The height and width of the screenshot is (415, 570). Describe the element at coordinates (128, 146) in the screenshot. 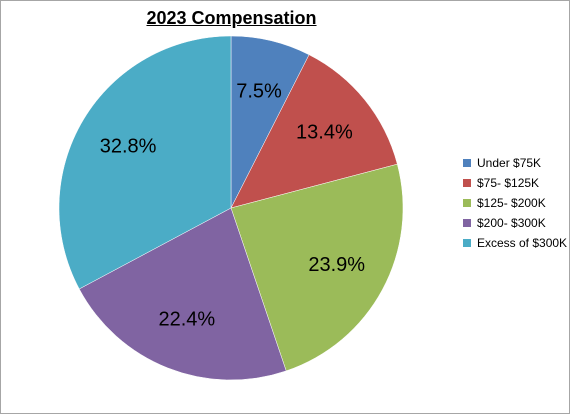

I see `data-label-4: 32.8%` at that location.